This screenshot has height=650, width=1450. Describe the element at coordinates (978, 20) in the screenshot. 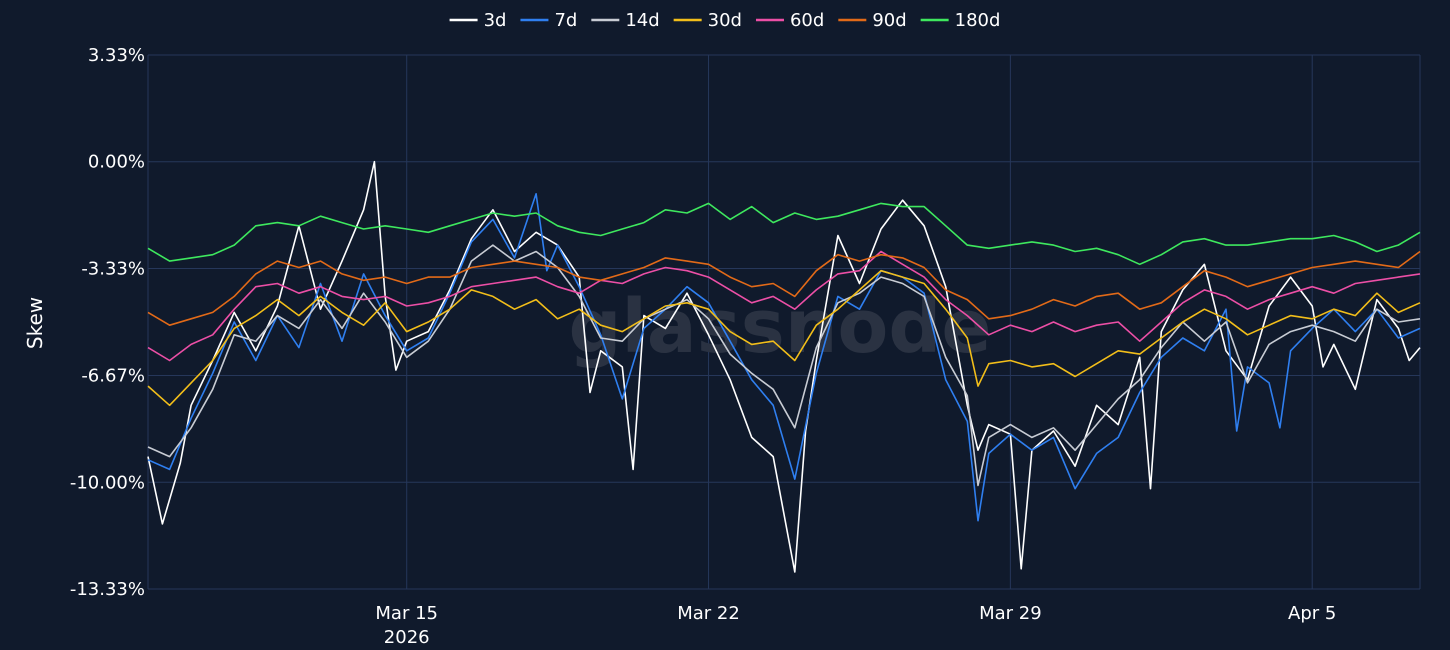

I see `legend-label: 180d` at that location.